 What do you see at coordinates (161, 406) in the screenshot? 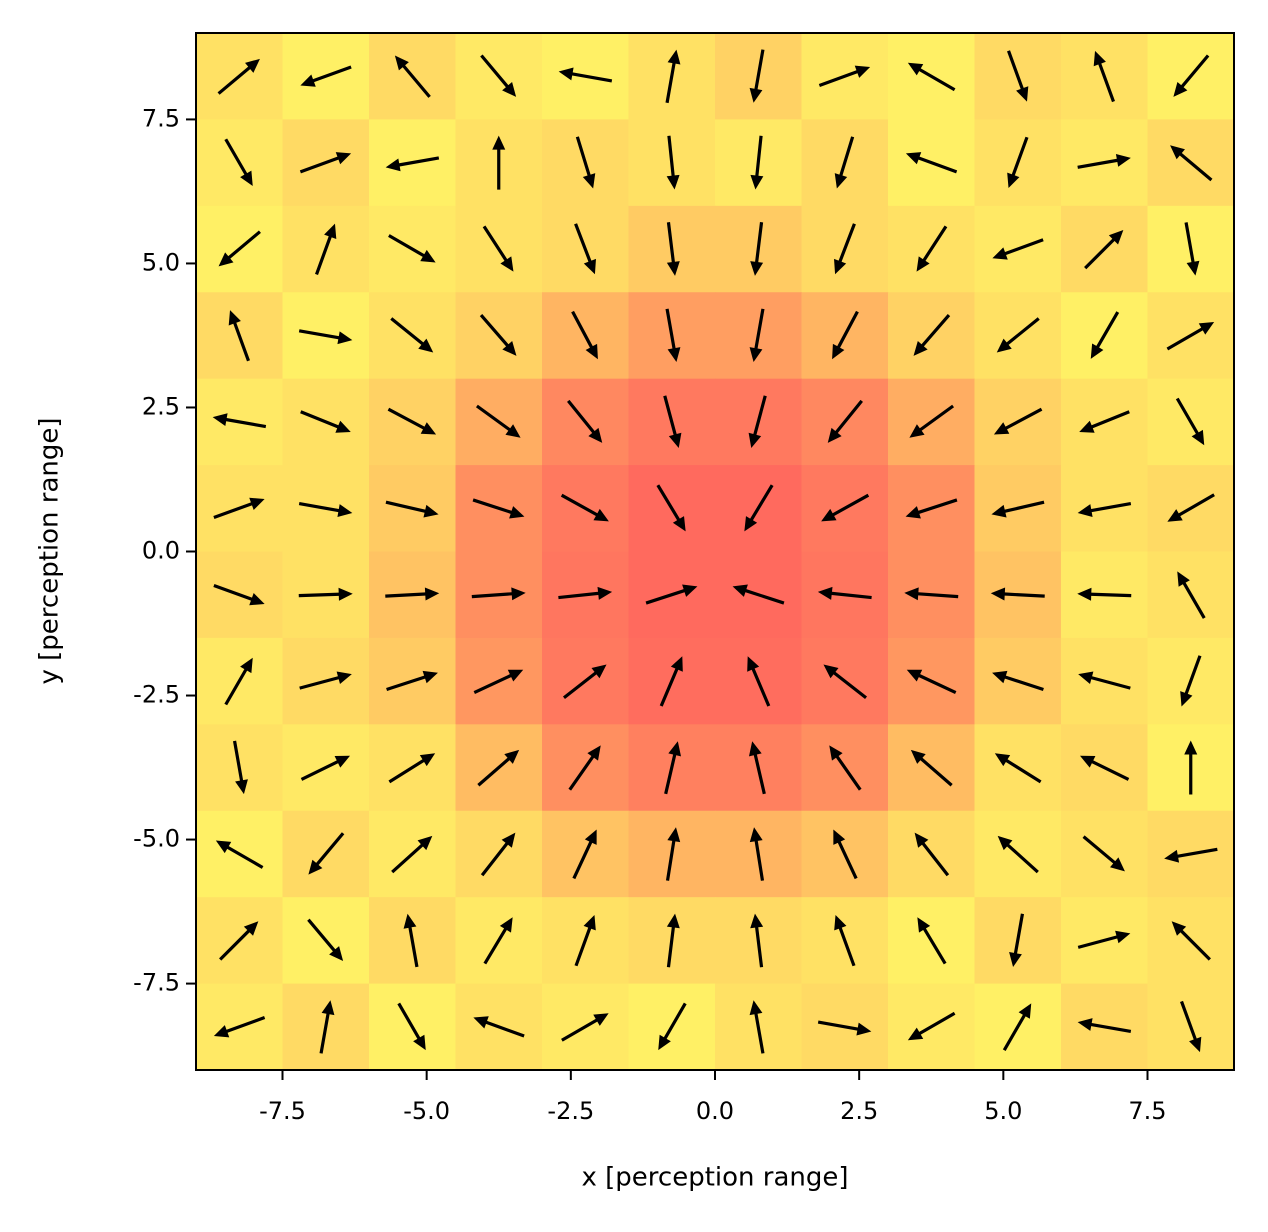
I see `y-tick-label: 2.5` at bounding box center [161, 406].